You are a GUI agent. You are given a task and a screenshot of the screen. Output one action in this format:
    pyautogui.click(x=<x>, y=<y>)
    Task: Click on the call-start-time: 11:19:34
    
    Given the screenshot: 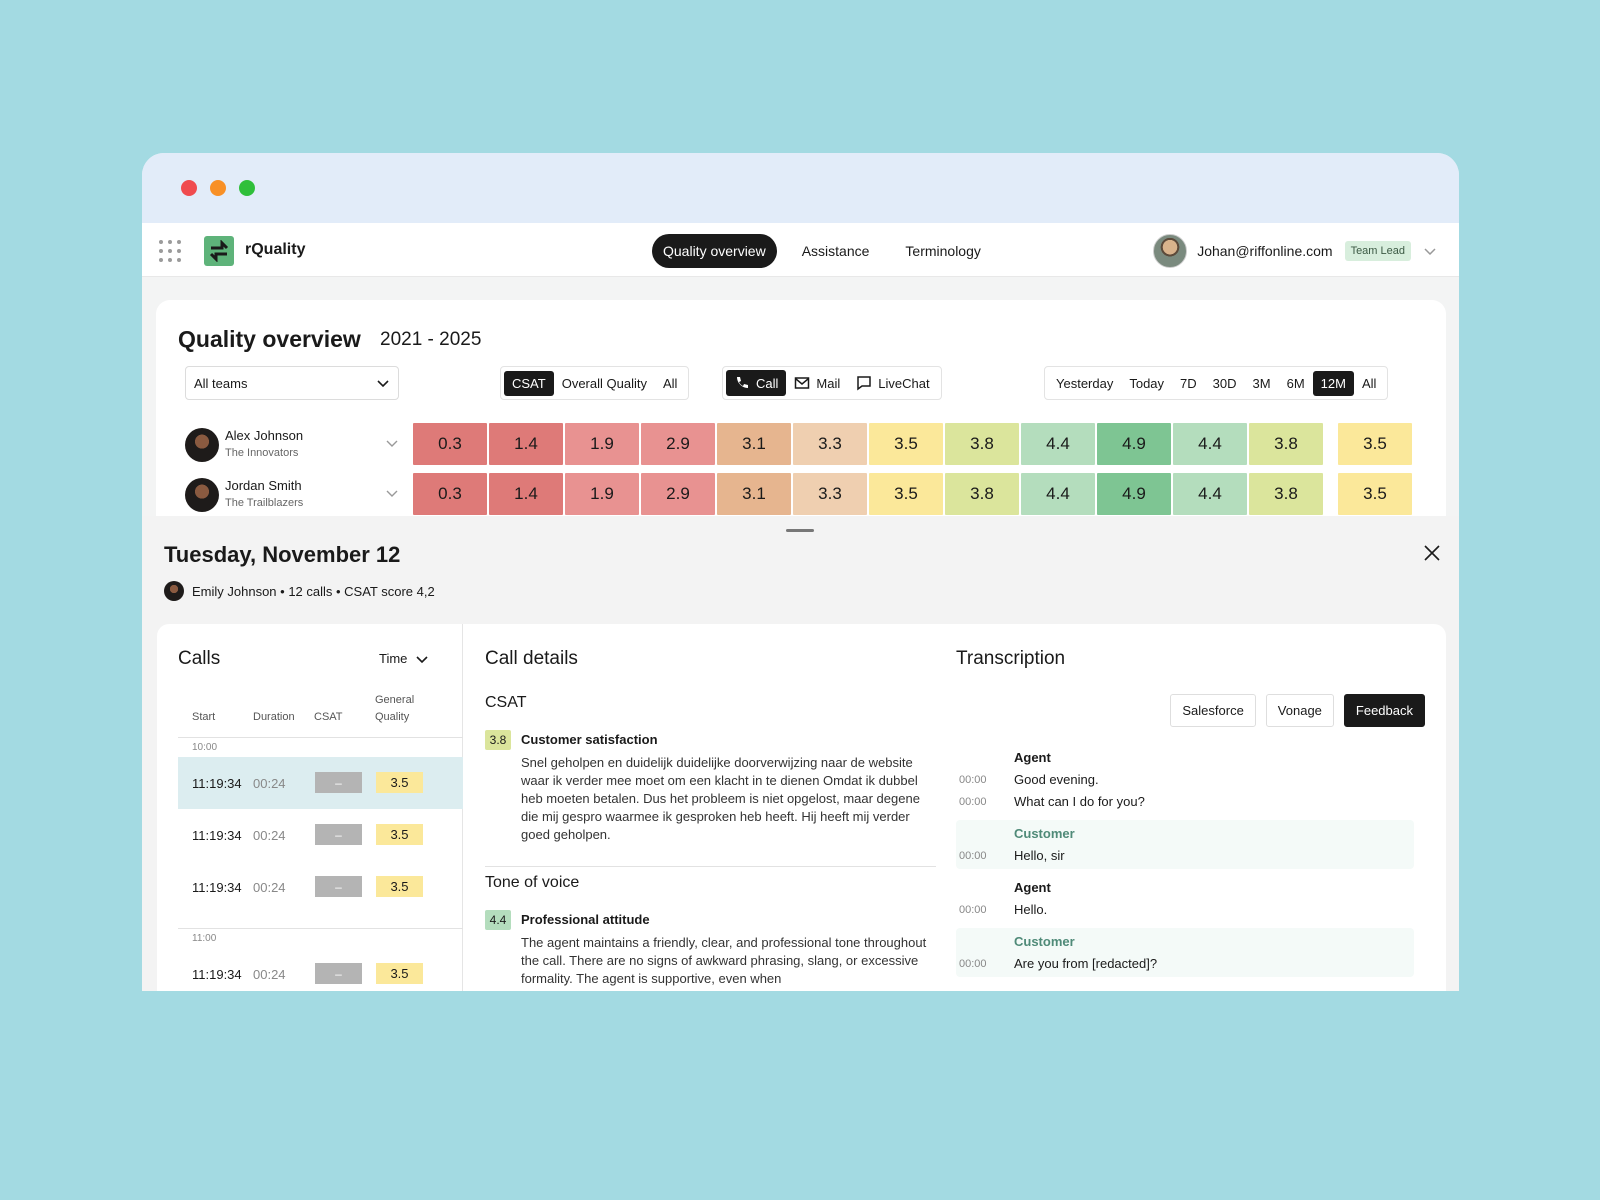 What is the action you would take?
    pyautogui.click(x=217, y=887)
    